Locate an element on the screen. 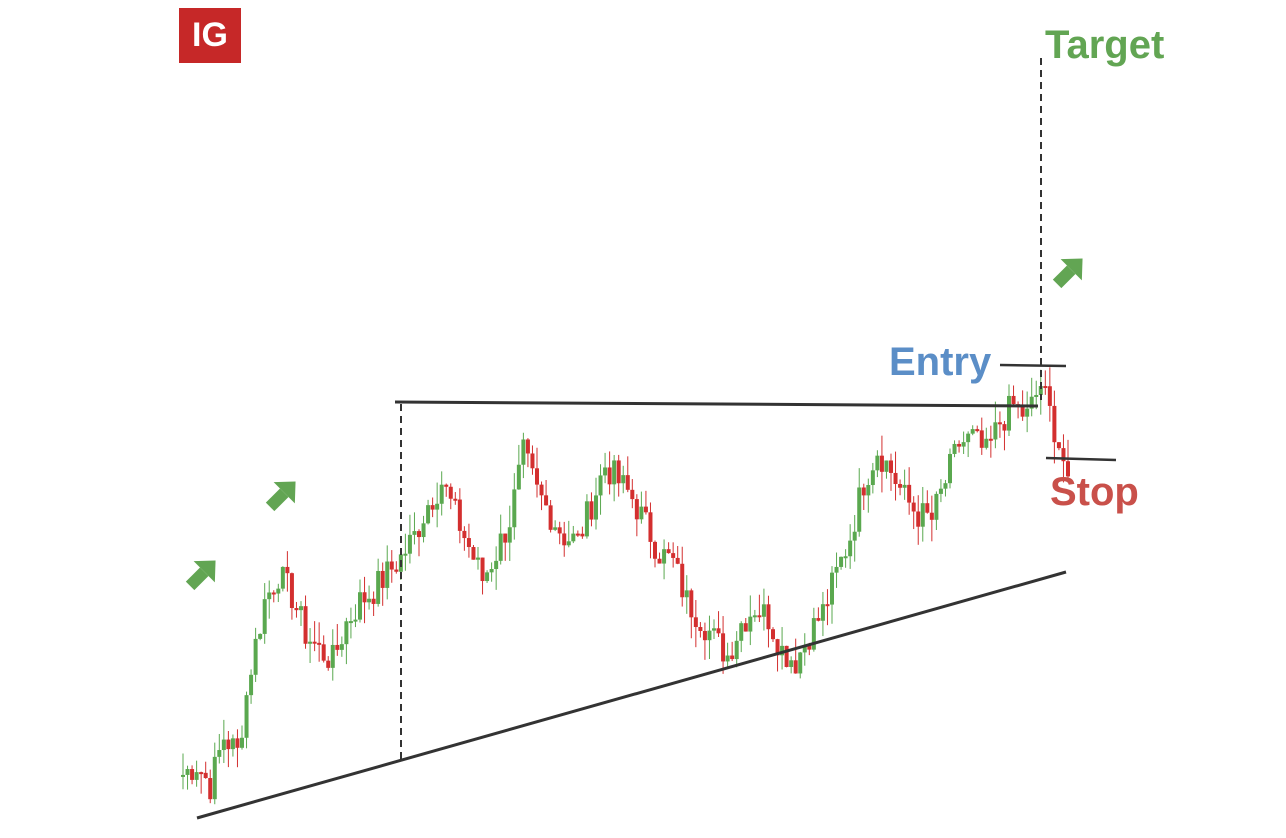  ig-logo: IG is located at coordinates (210, 35).